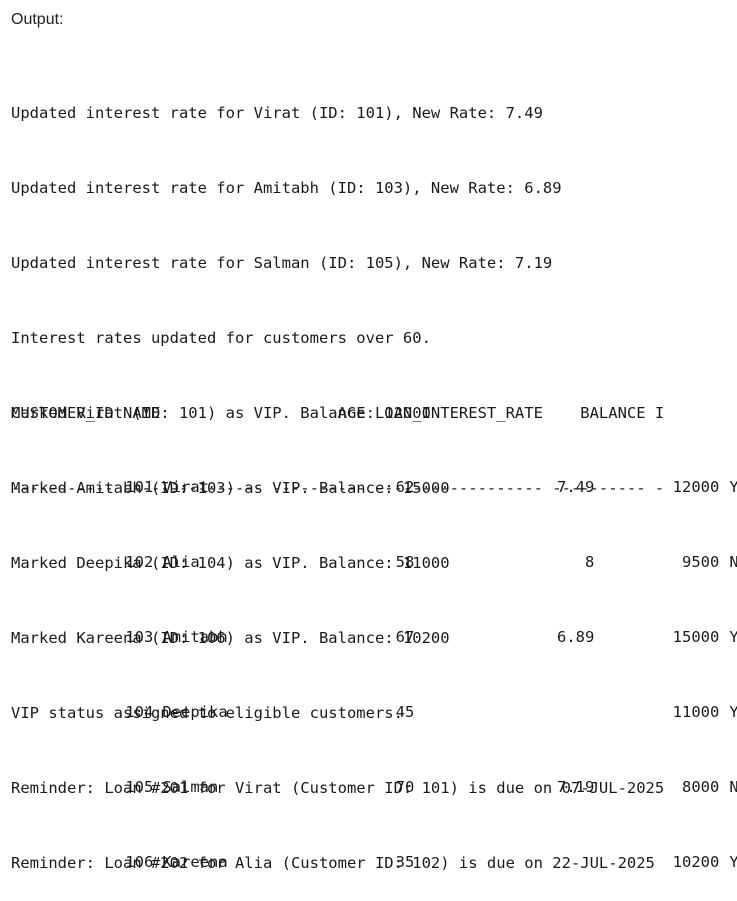 The image size is (737, 901). What do you see at coordinates (374, 698) in the screenshot?
I see `table-row: 104 Deepika 45 11000 Y` at bounding box center [374, 698].